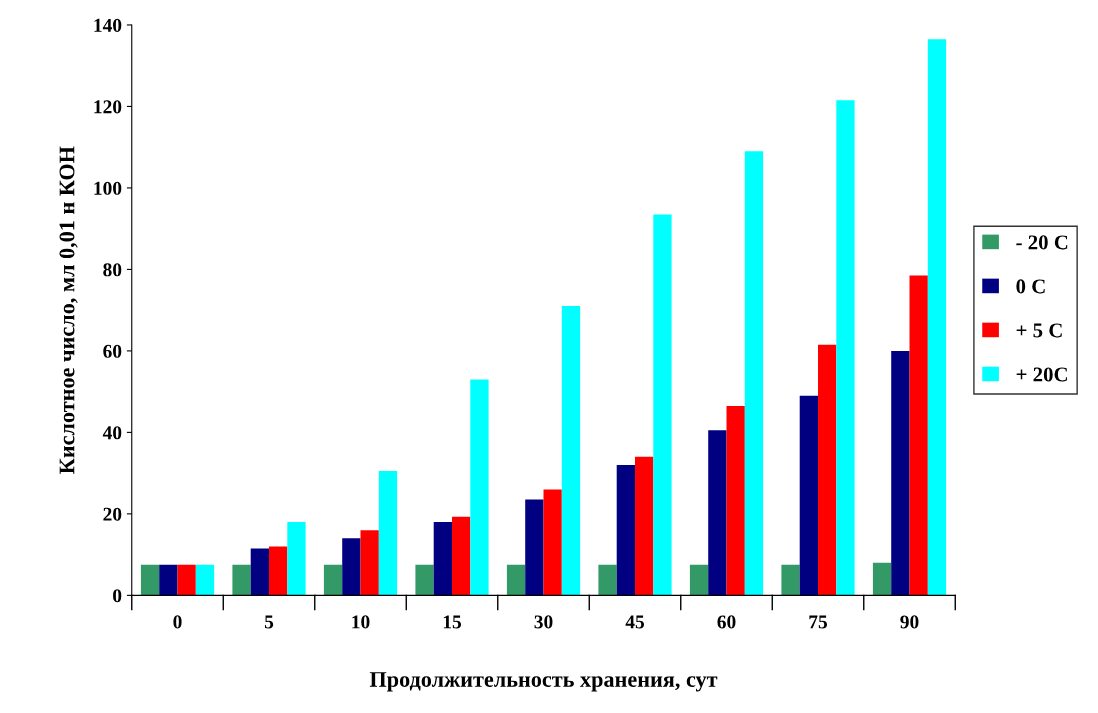 Image resolution: width=1098 pixels, height=713 pixels. I want to click on y-tick-label: 80, so click(112, 270).